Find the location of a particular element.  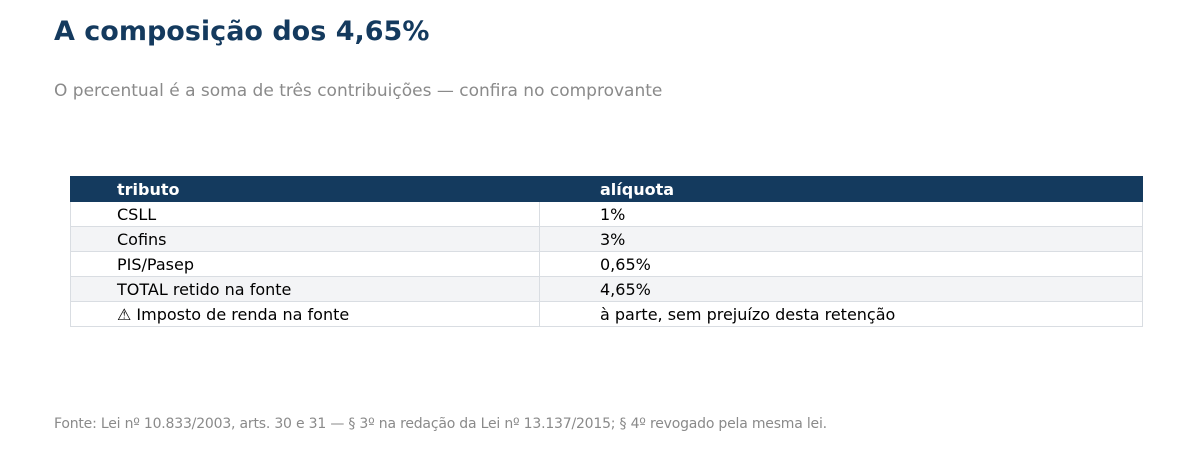

cell-tributo: PIS/Pasep is located at coordinates (305, 264).